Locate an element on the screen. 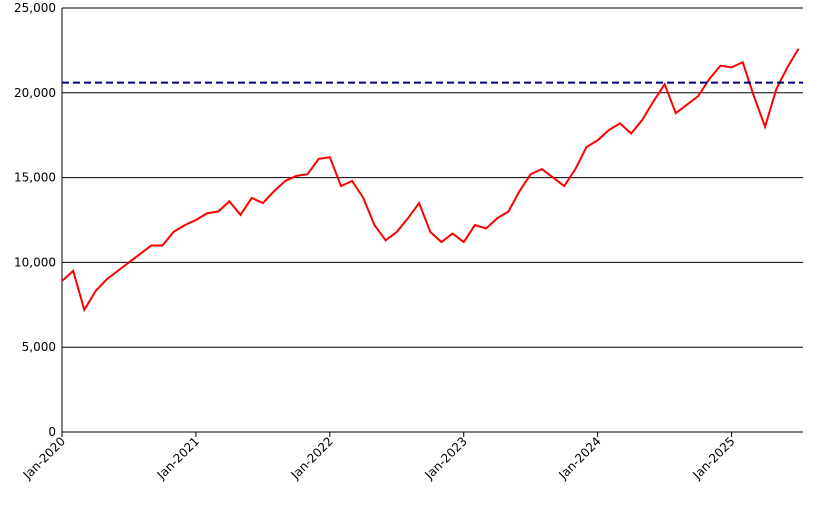 Image resolution: width=827 pixels, height=515 pixels. y-tick-label: 0 is located at coordinates (52, 432).